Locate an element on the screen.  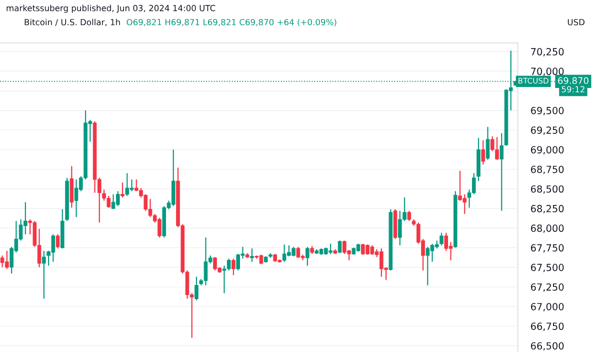
y-tick-label: 67,500 is located at coordinates (547, 268).